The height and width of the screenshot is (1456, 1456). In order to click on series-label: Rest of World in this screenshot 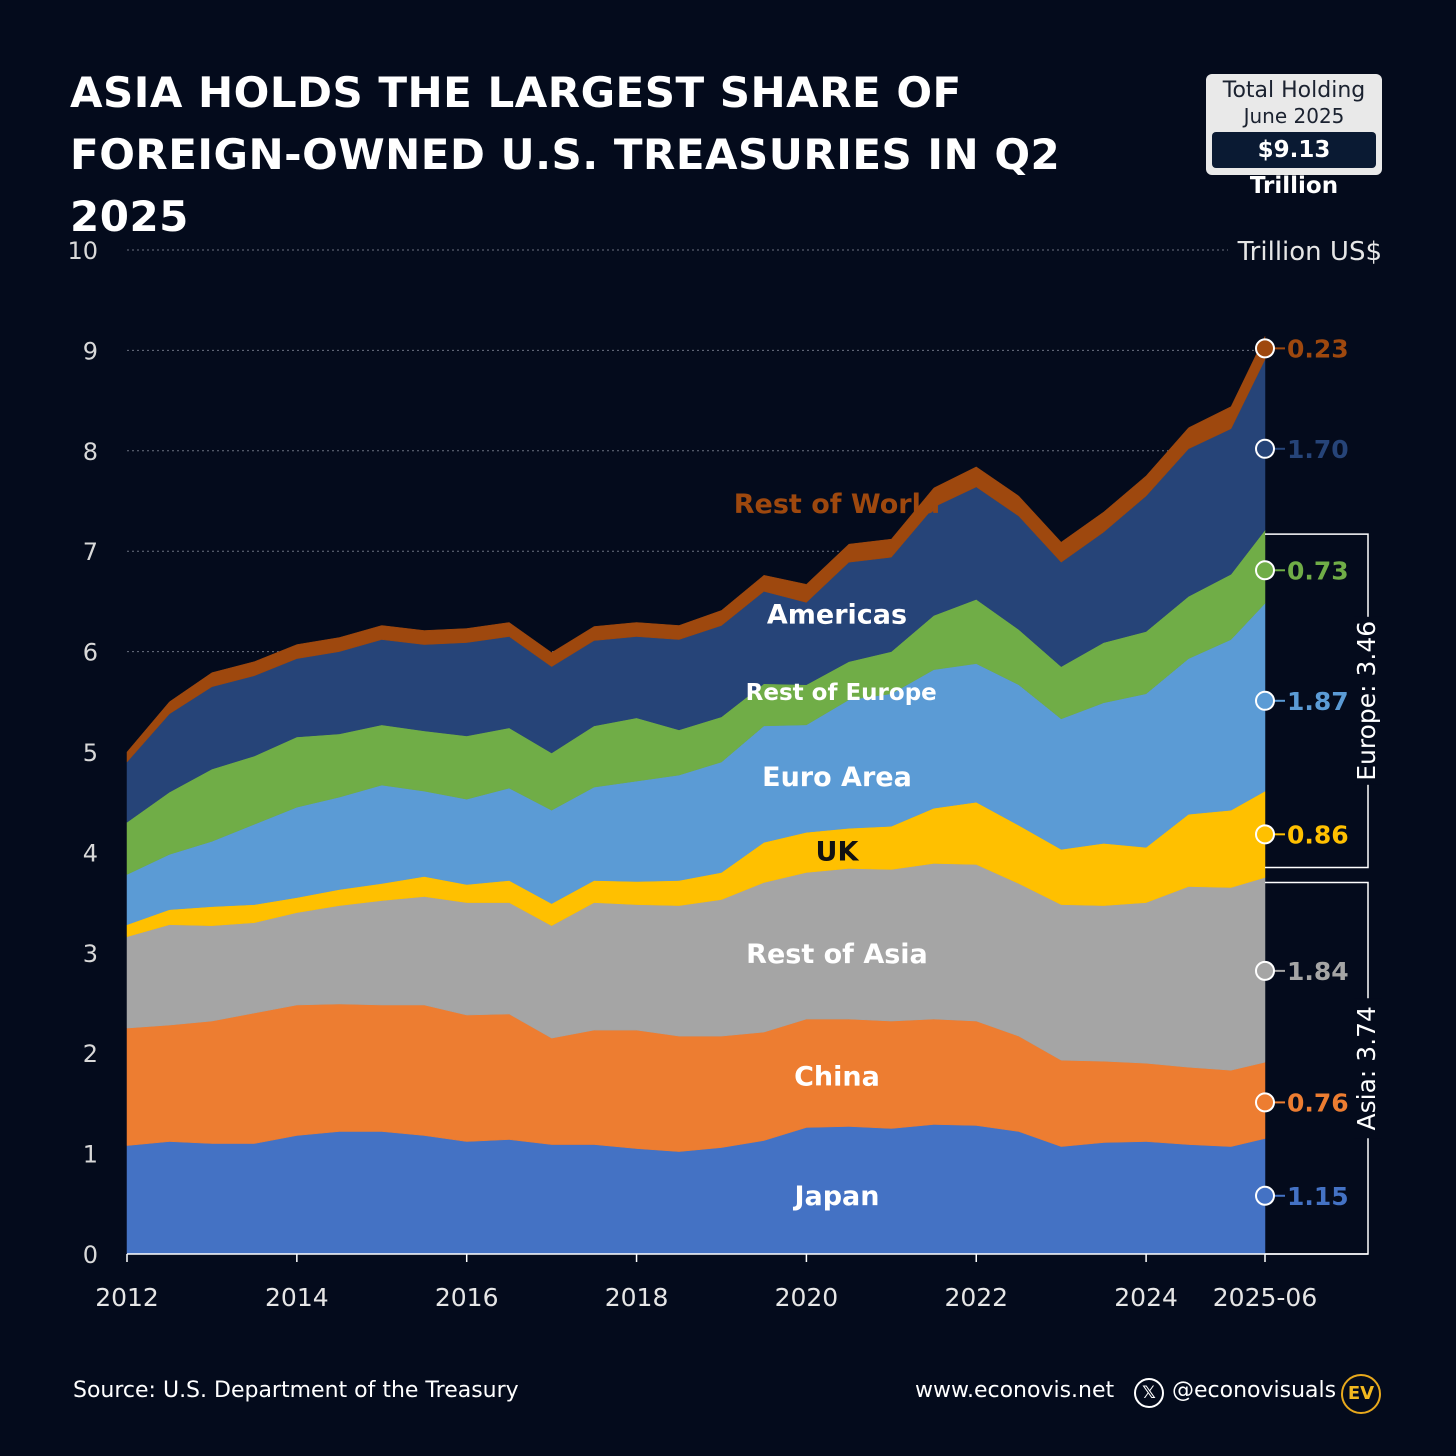, I will do `click(837, 504)`.